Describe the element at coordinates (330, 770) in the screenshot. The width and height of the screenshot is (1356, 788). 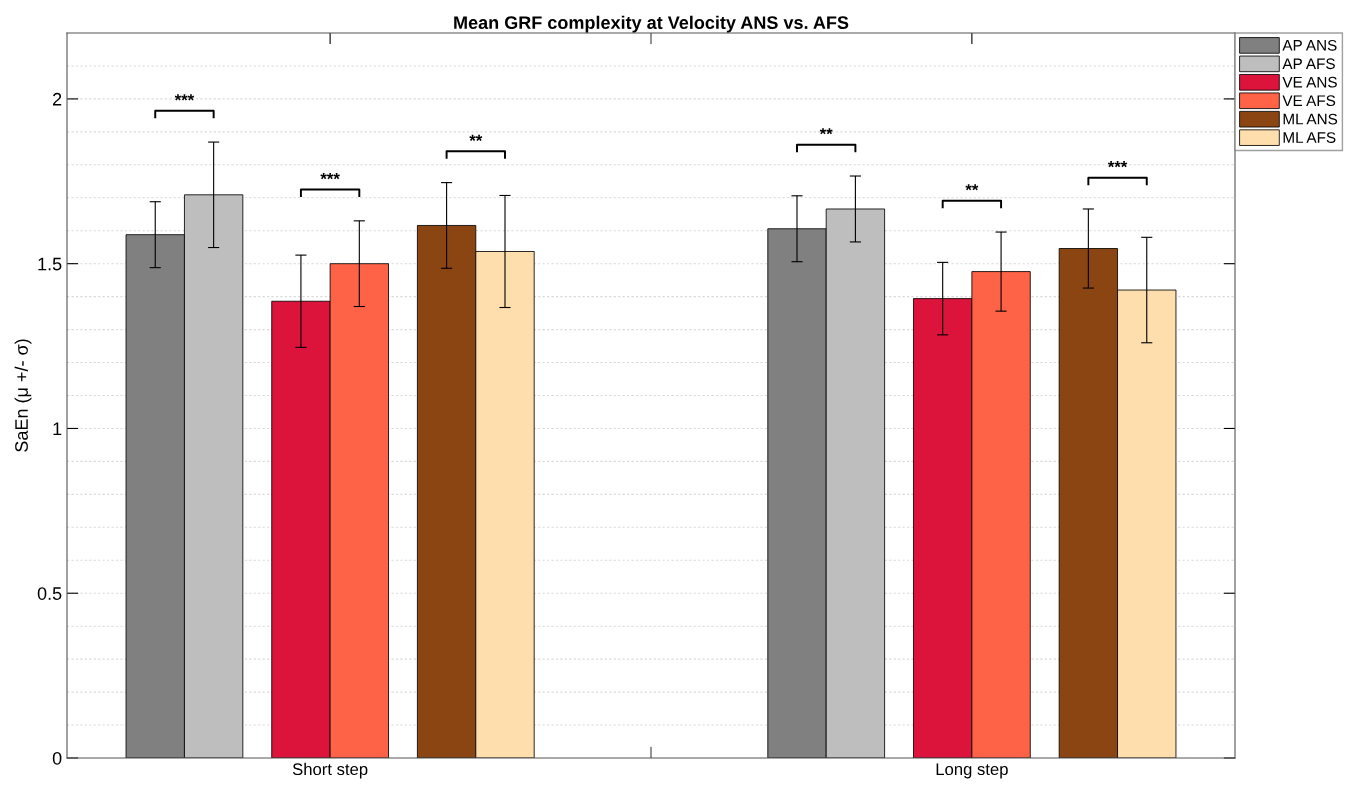
I see `x-tick-label: Short step` at that location.